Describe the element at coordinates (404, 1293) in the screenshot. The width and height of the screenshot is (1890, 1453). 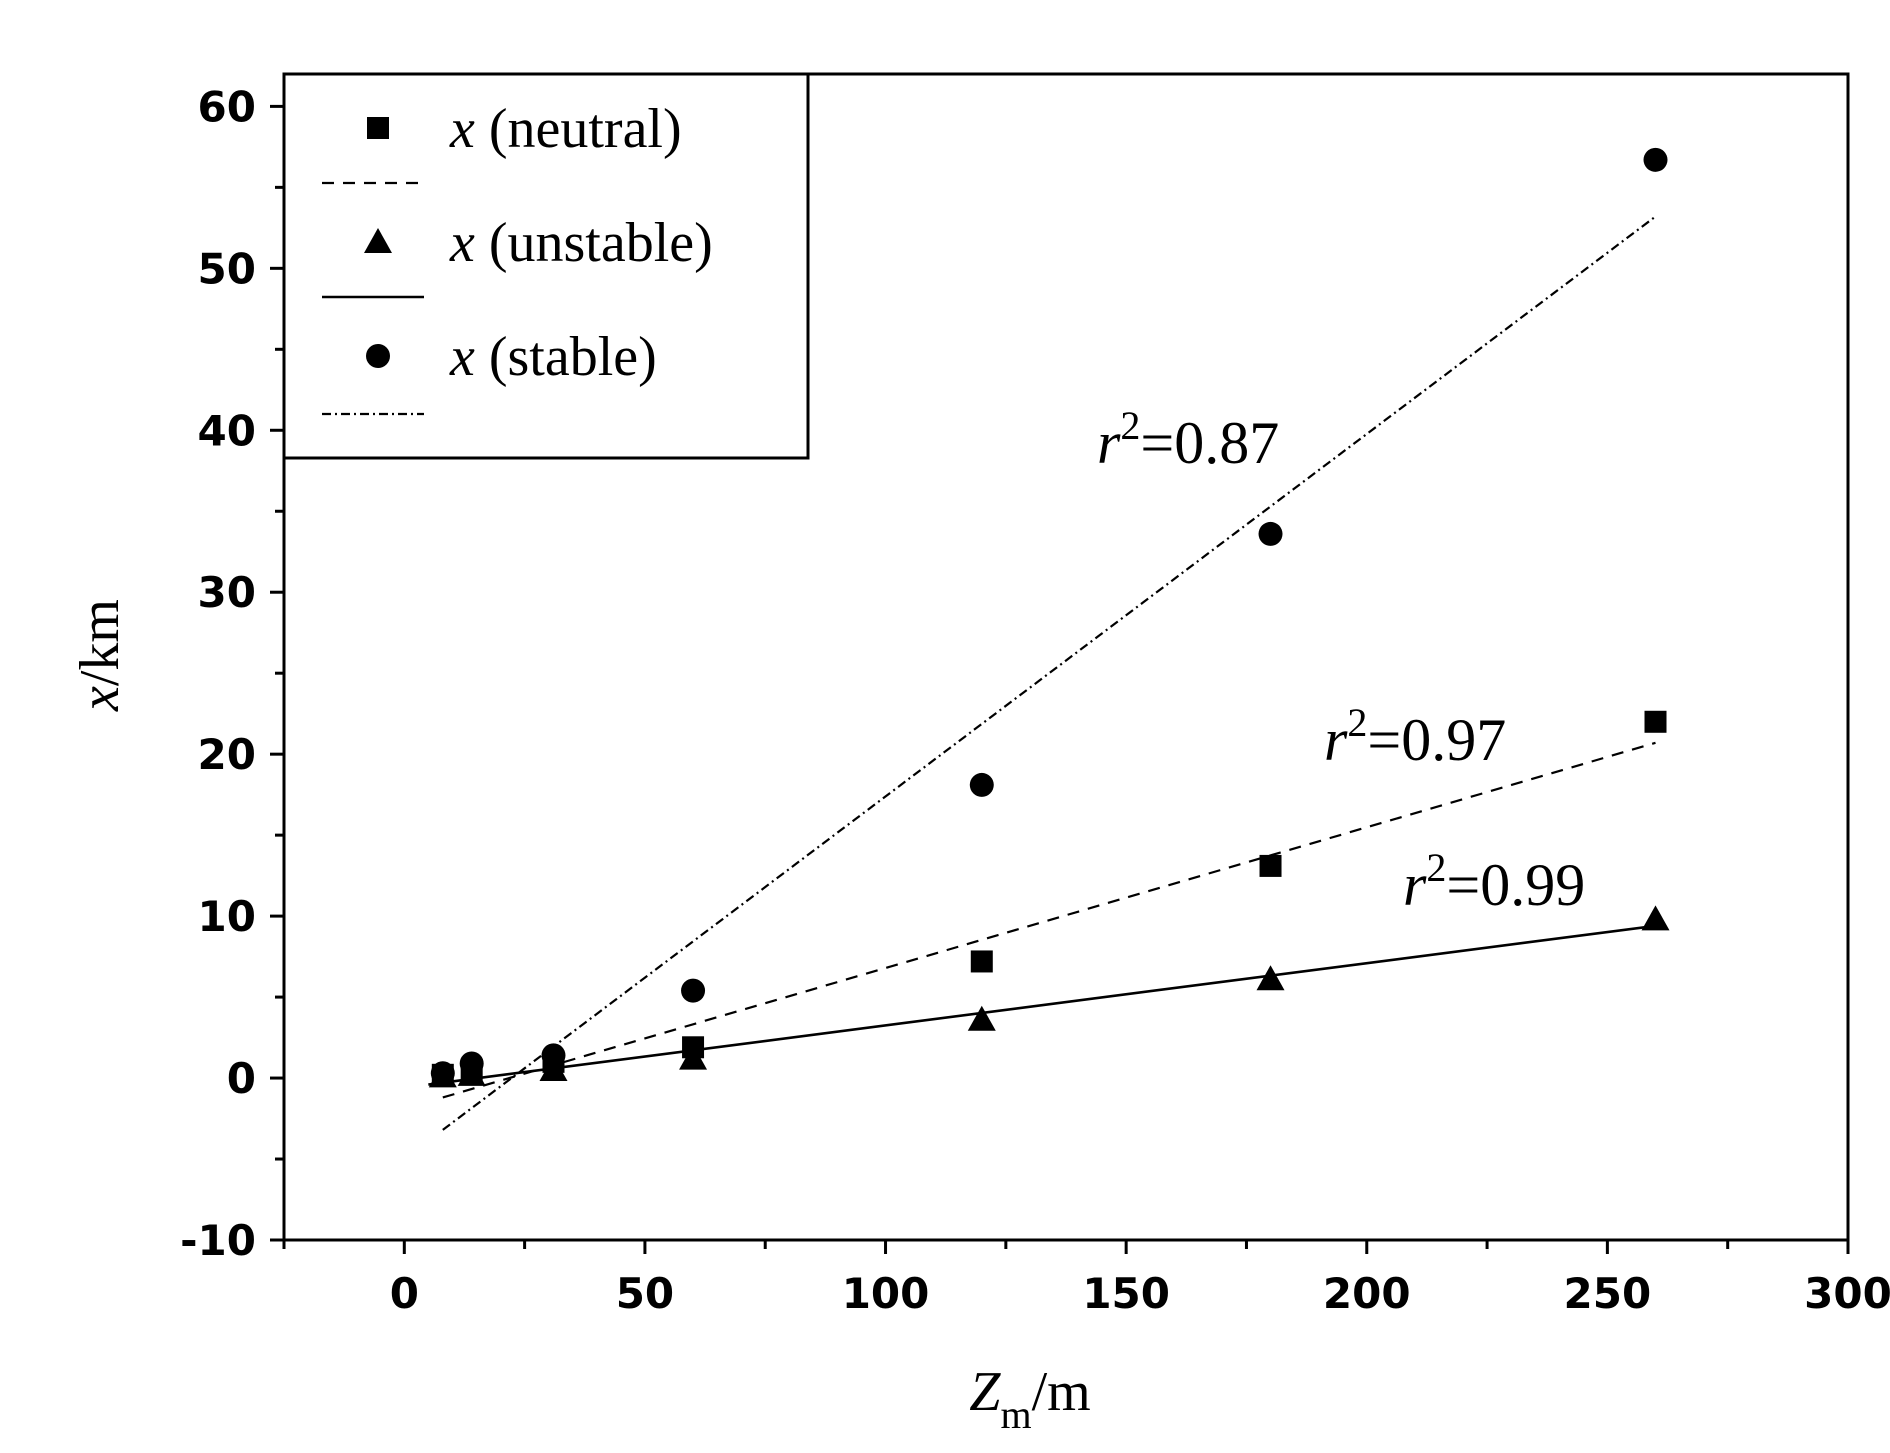
I see `x-tick-label: 0` at that location.